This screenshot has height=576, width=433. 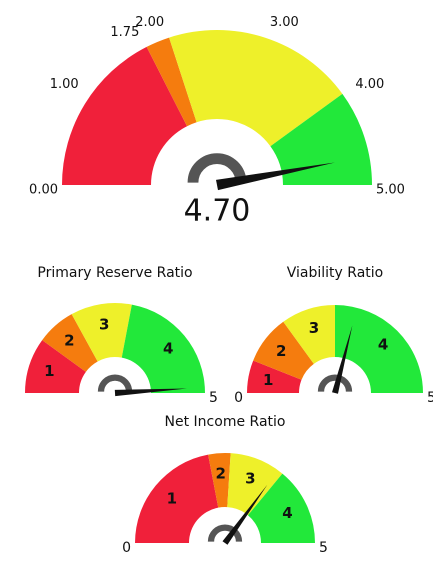 I want to click on tick-label: 4.00, so click(x=369, y=84).